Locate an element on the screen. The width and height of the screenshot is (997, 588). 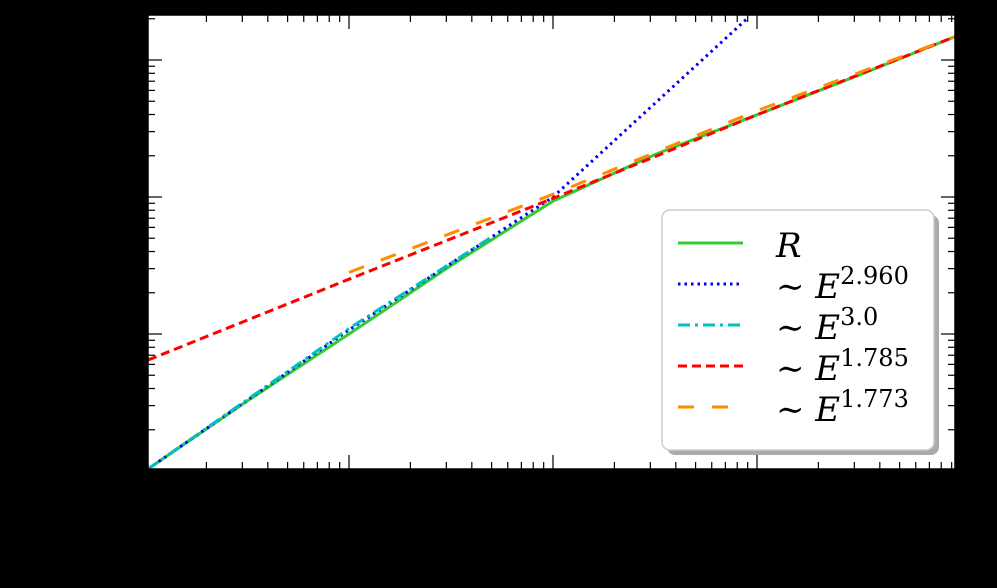
legend-box is located at coordinates (798, 330).